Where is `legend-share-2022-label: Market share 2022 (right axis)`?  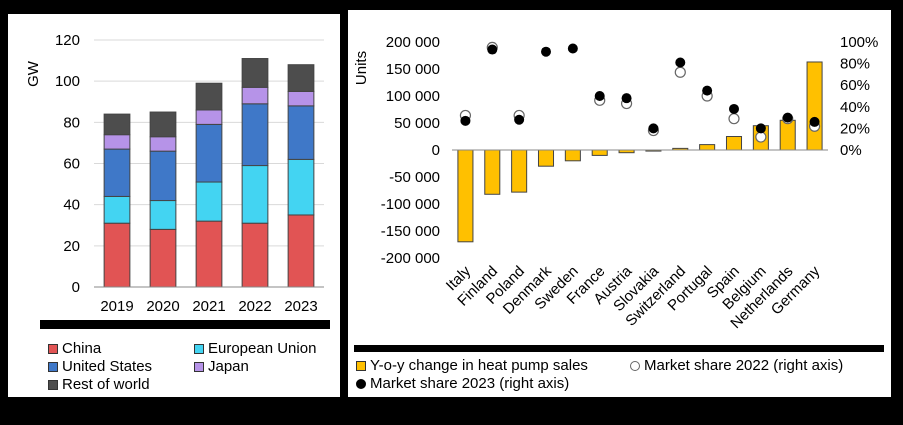 legend-share-2022-label: Market share 2022 (right axis) is located at coordinates (744, 365).